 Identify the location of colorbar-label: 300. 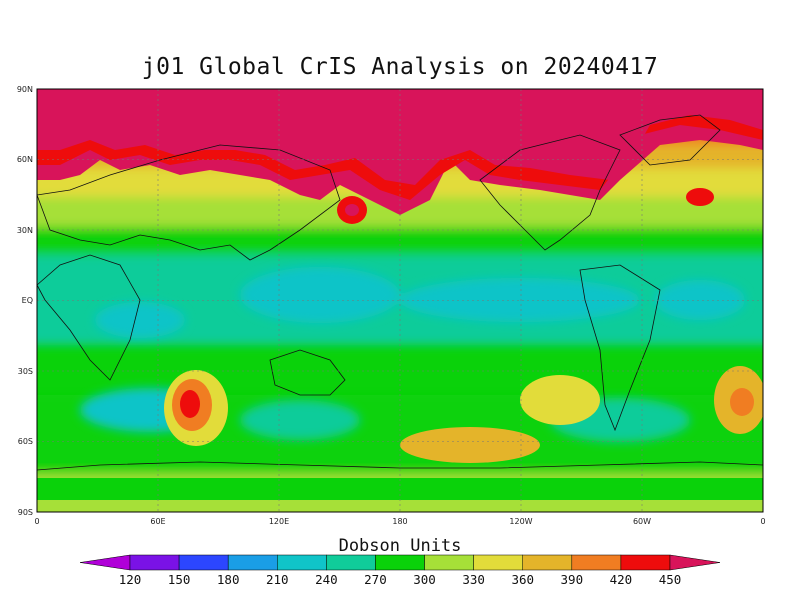
(424, 579).